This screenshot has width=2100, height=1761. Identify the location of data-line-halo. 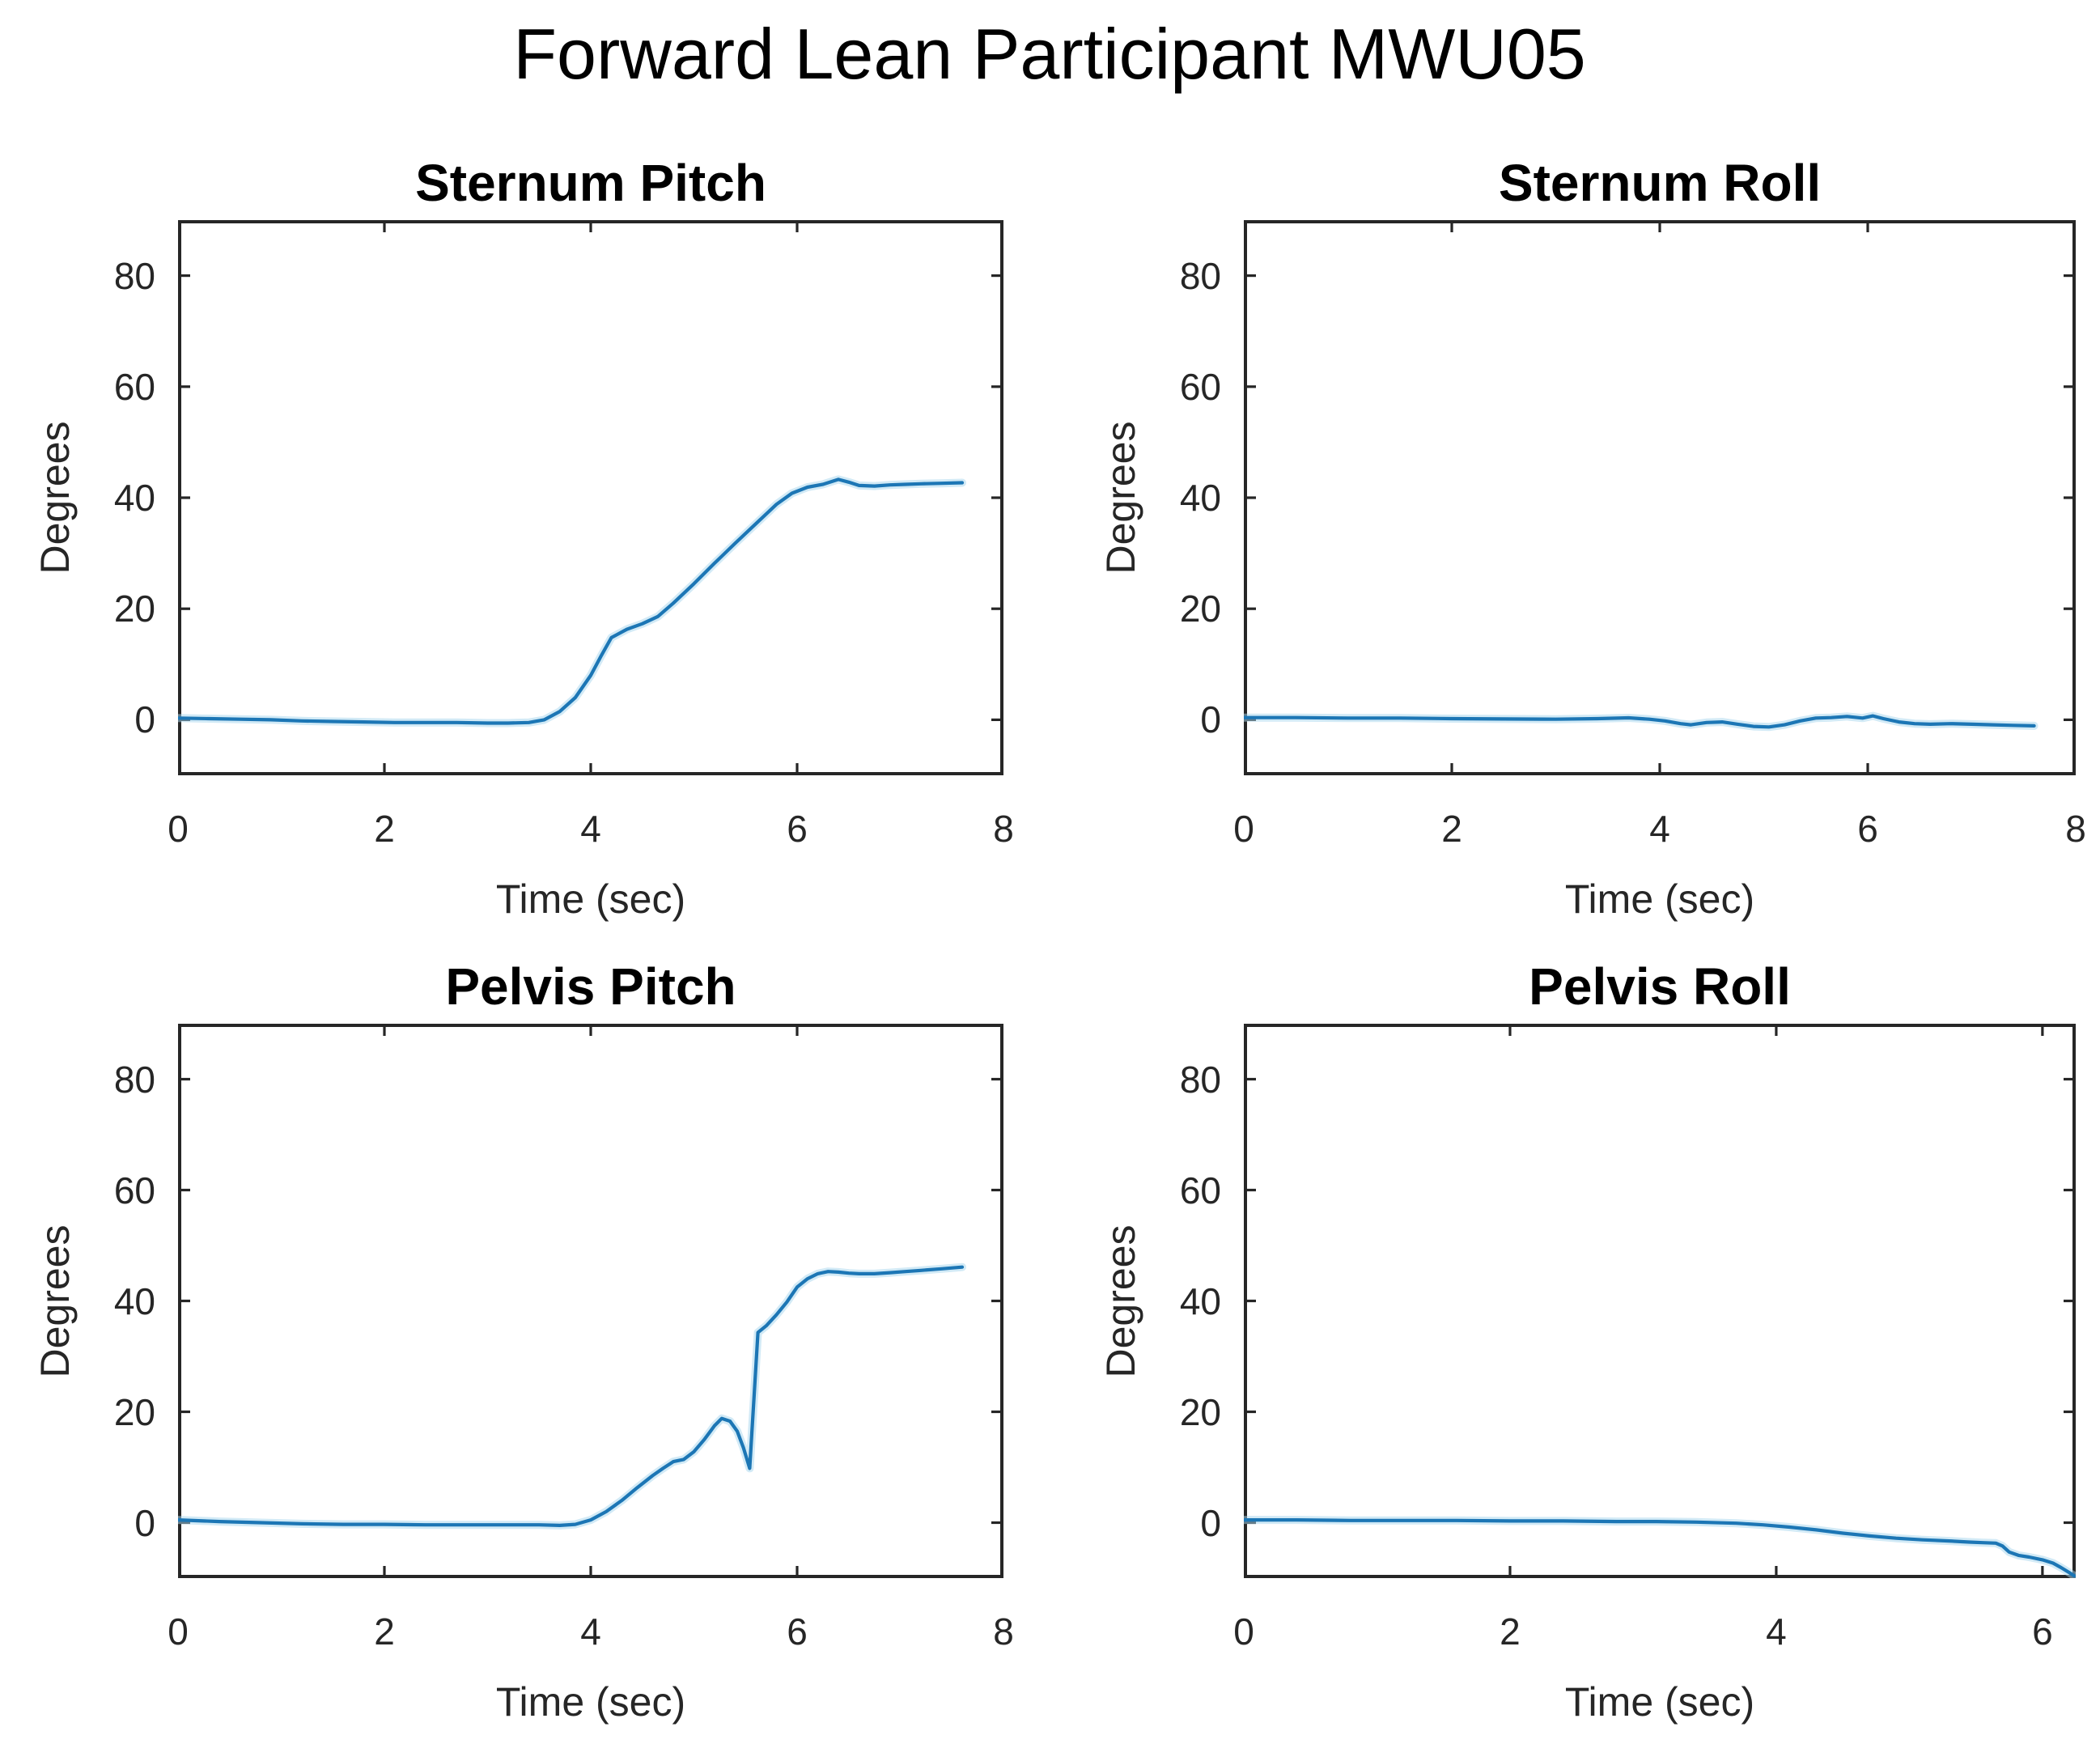
(1660, 1547).